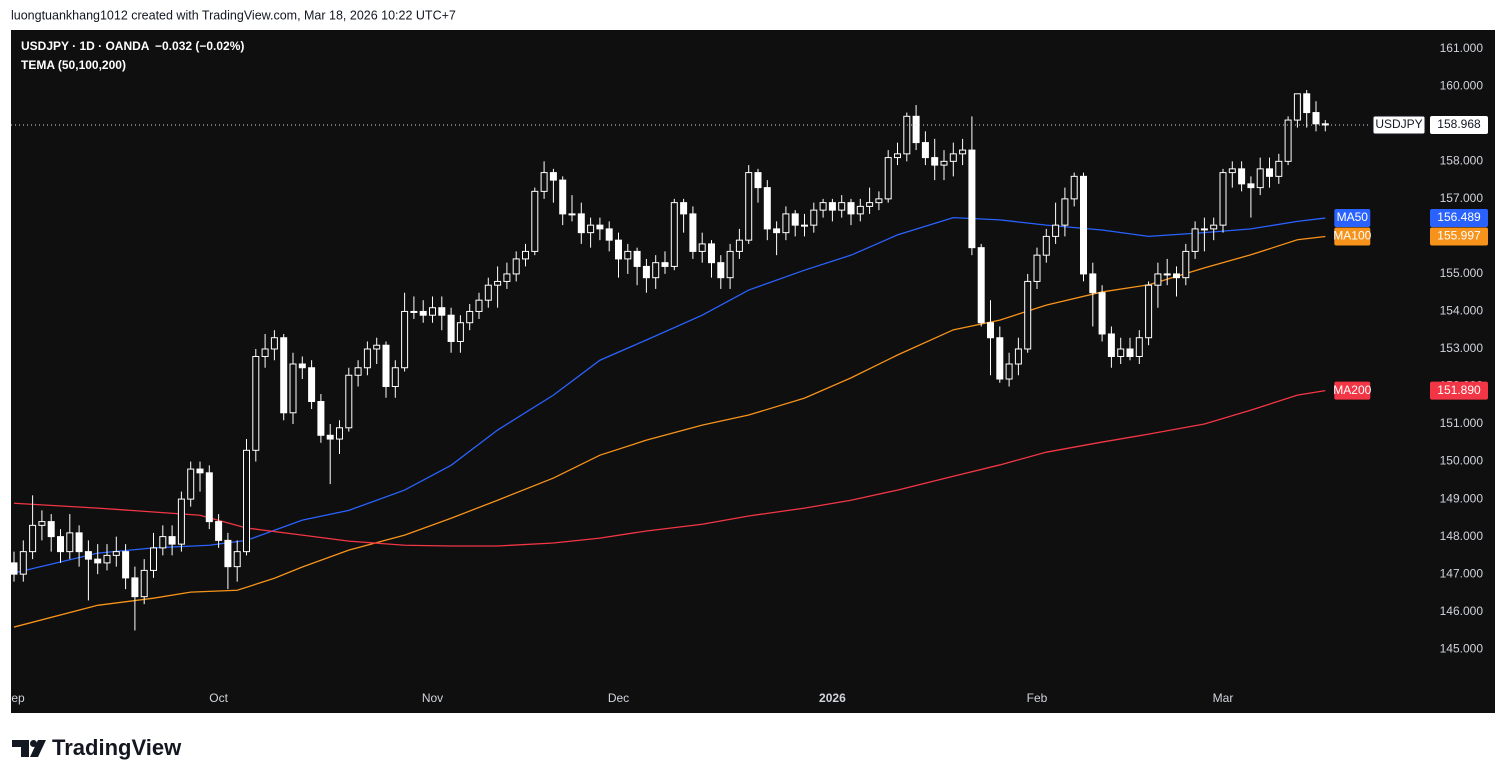  Describe the element at coordinates (1462, 273) in the screenshot. I see `y-tick-label: 155.000` at that location.